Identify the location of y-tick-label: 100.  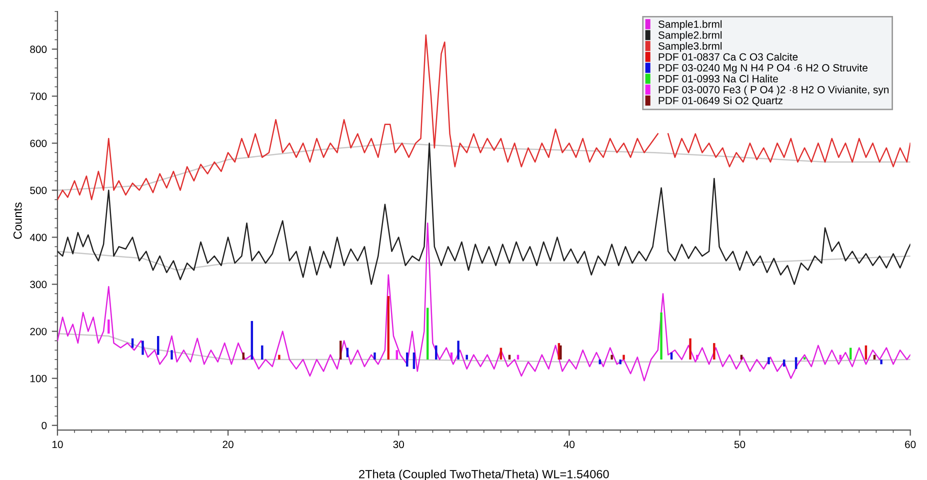
(38, 378).